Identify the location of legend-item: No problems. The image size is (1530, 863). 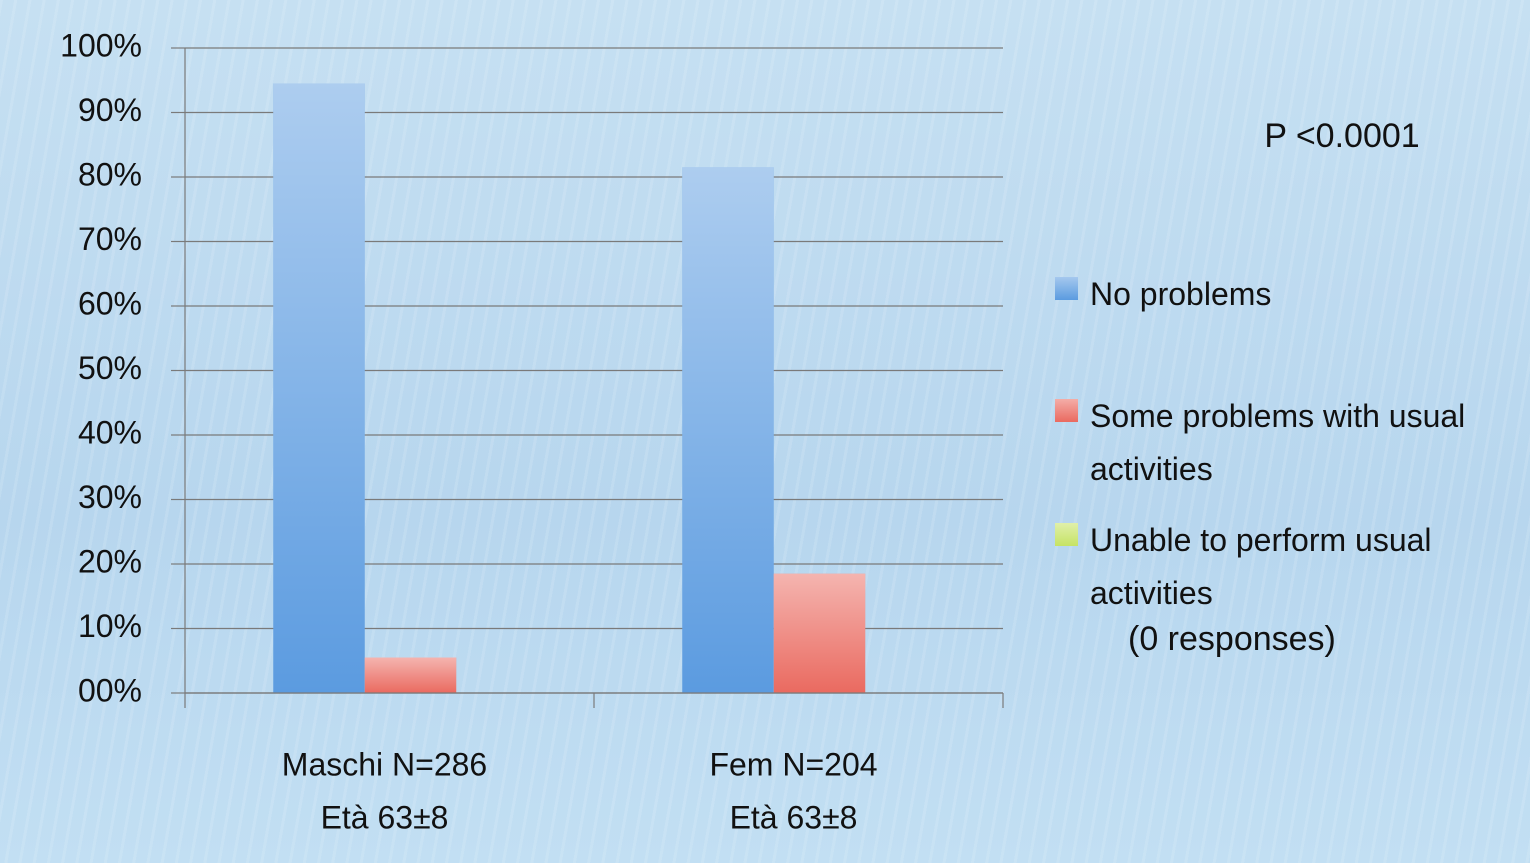
(1292, 294).